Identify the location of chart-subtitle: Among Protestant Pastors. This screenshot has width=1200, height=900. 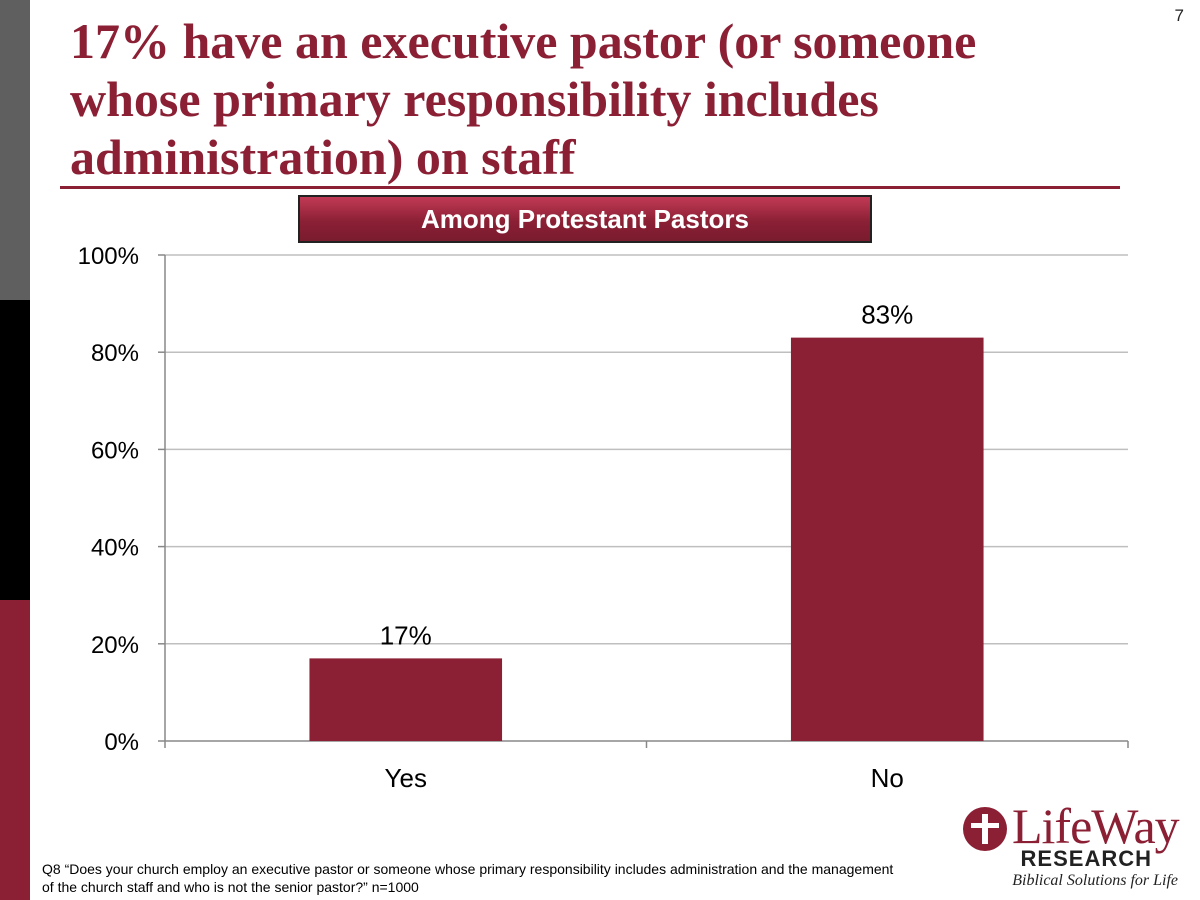
(585, 218).